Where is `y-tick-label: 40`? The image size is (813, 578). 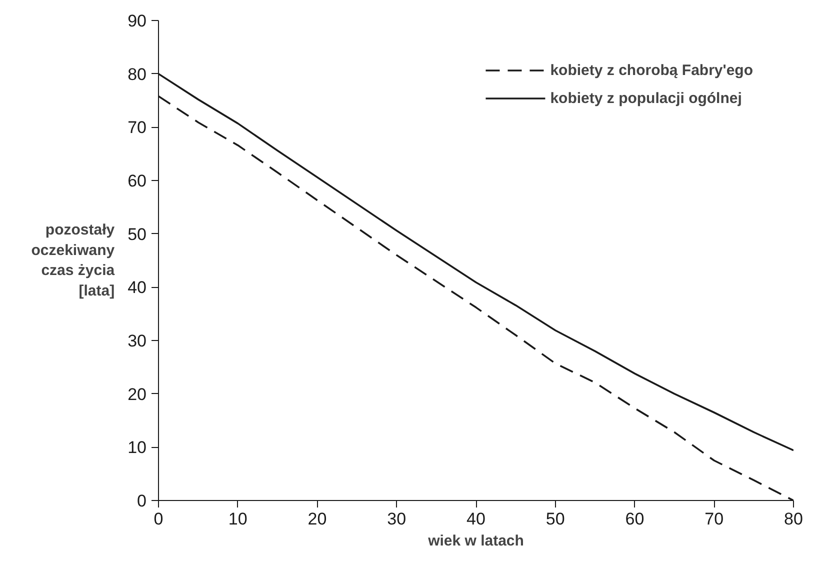 y-tick-label: 40 is located at coordinates (137, 288).